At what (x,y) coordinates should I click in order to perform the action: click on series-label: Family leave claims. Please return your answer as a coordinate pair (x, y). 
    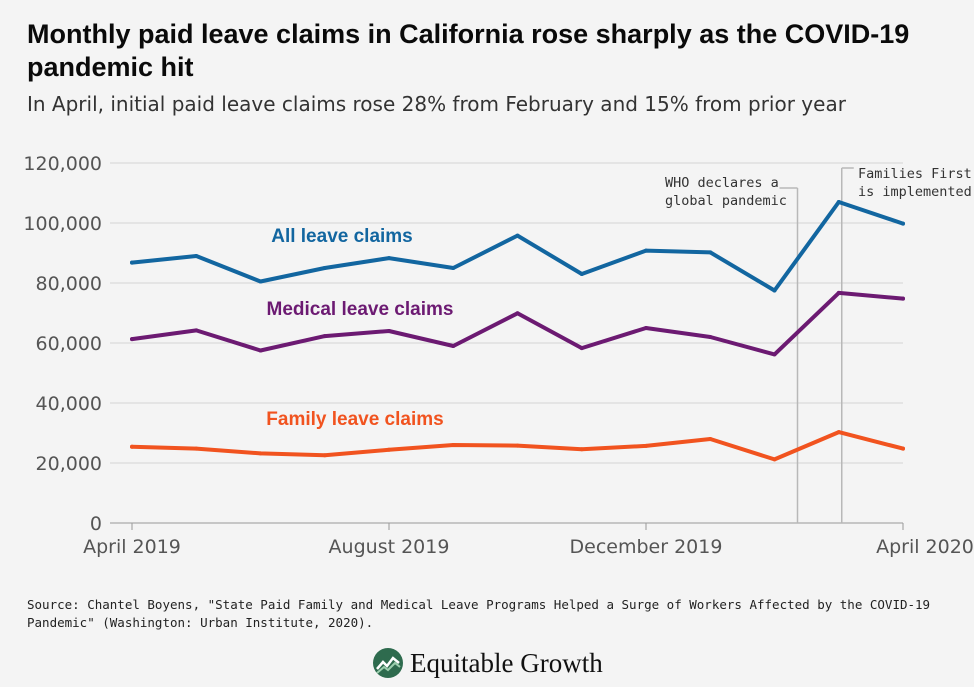
    Looking at the image, I should click on (354, 419).